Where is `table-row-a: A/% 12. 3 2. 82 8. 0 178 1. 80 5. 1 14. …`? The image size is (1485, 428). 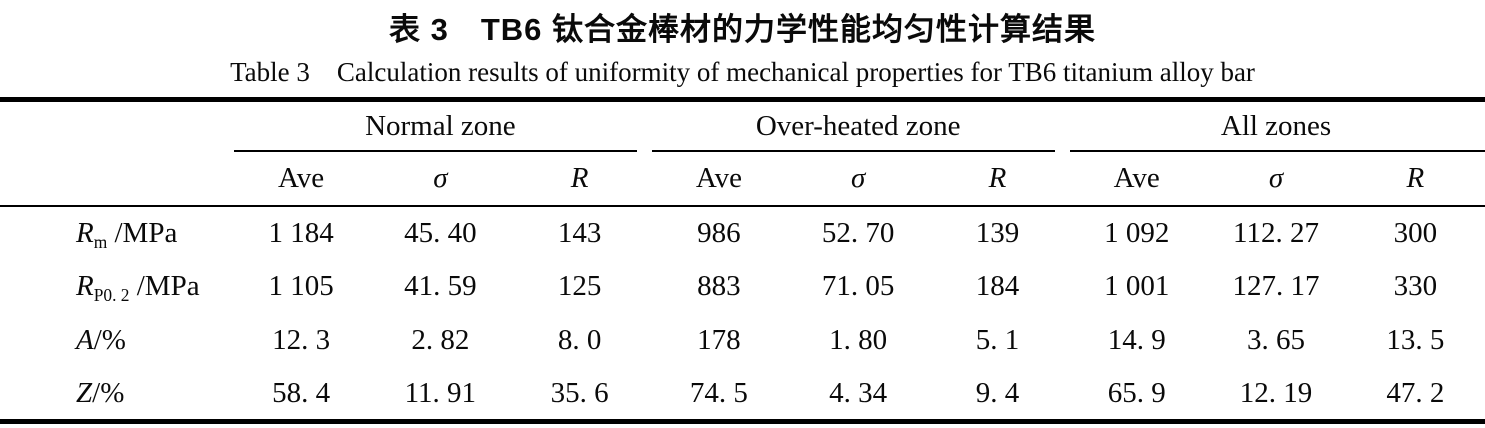 table-row-a: A/% 12. 3 2. 82 8. 0 178 1. 80 5. 1 14. … is located at coordinates (742, 341).